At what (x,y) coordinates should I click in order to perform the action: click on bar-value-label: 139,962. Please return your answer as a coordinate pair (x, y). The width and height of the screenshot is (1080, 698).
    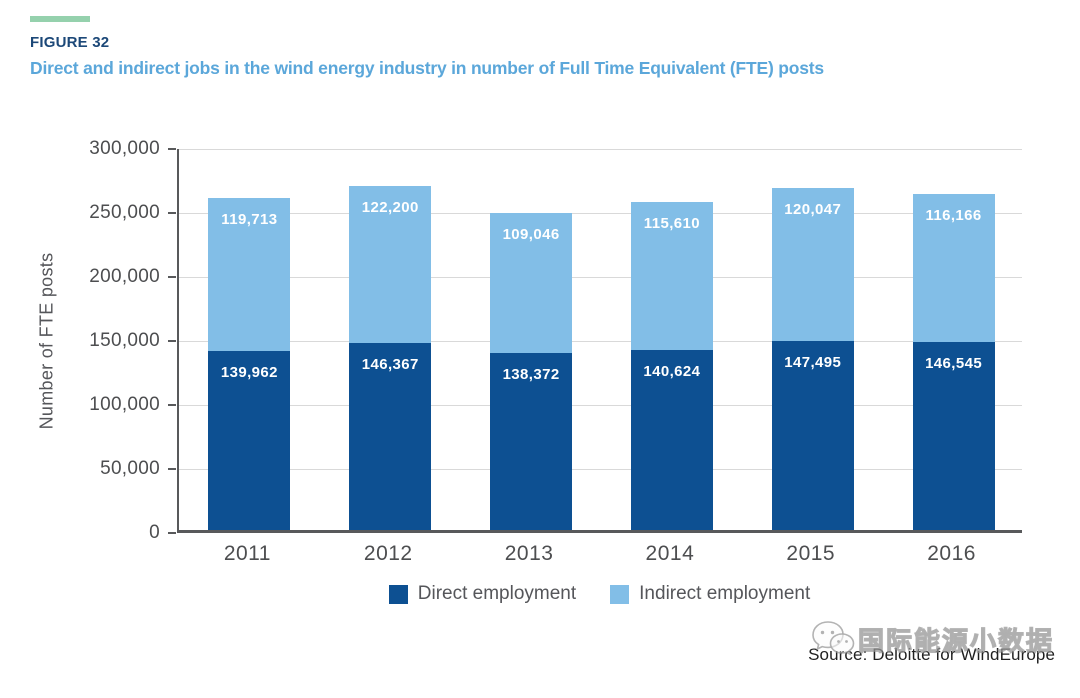
    Looking at the image, I should click on (249, 372).